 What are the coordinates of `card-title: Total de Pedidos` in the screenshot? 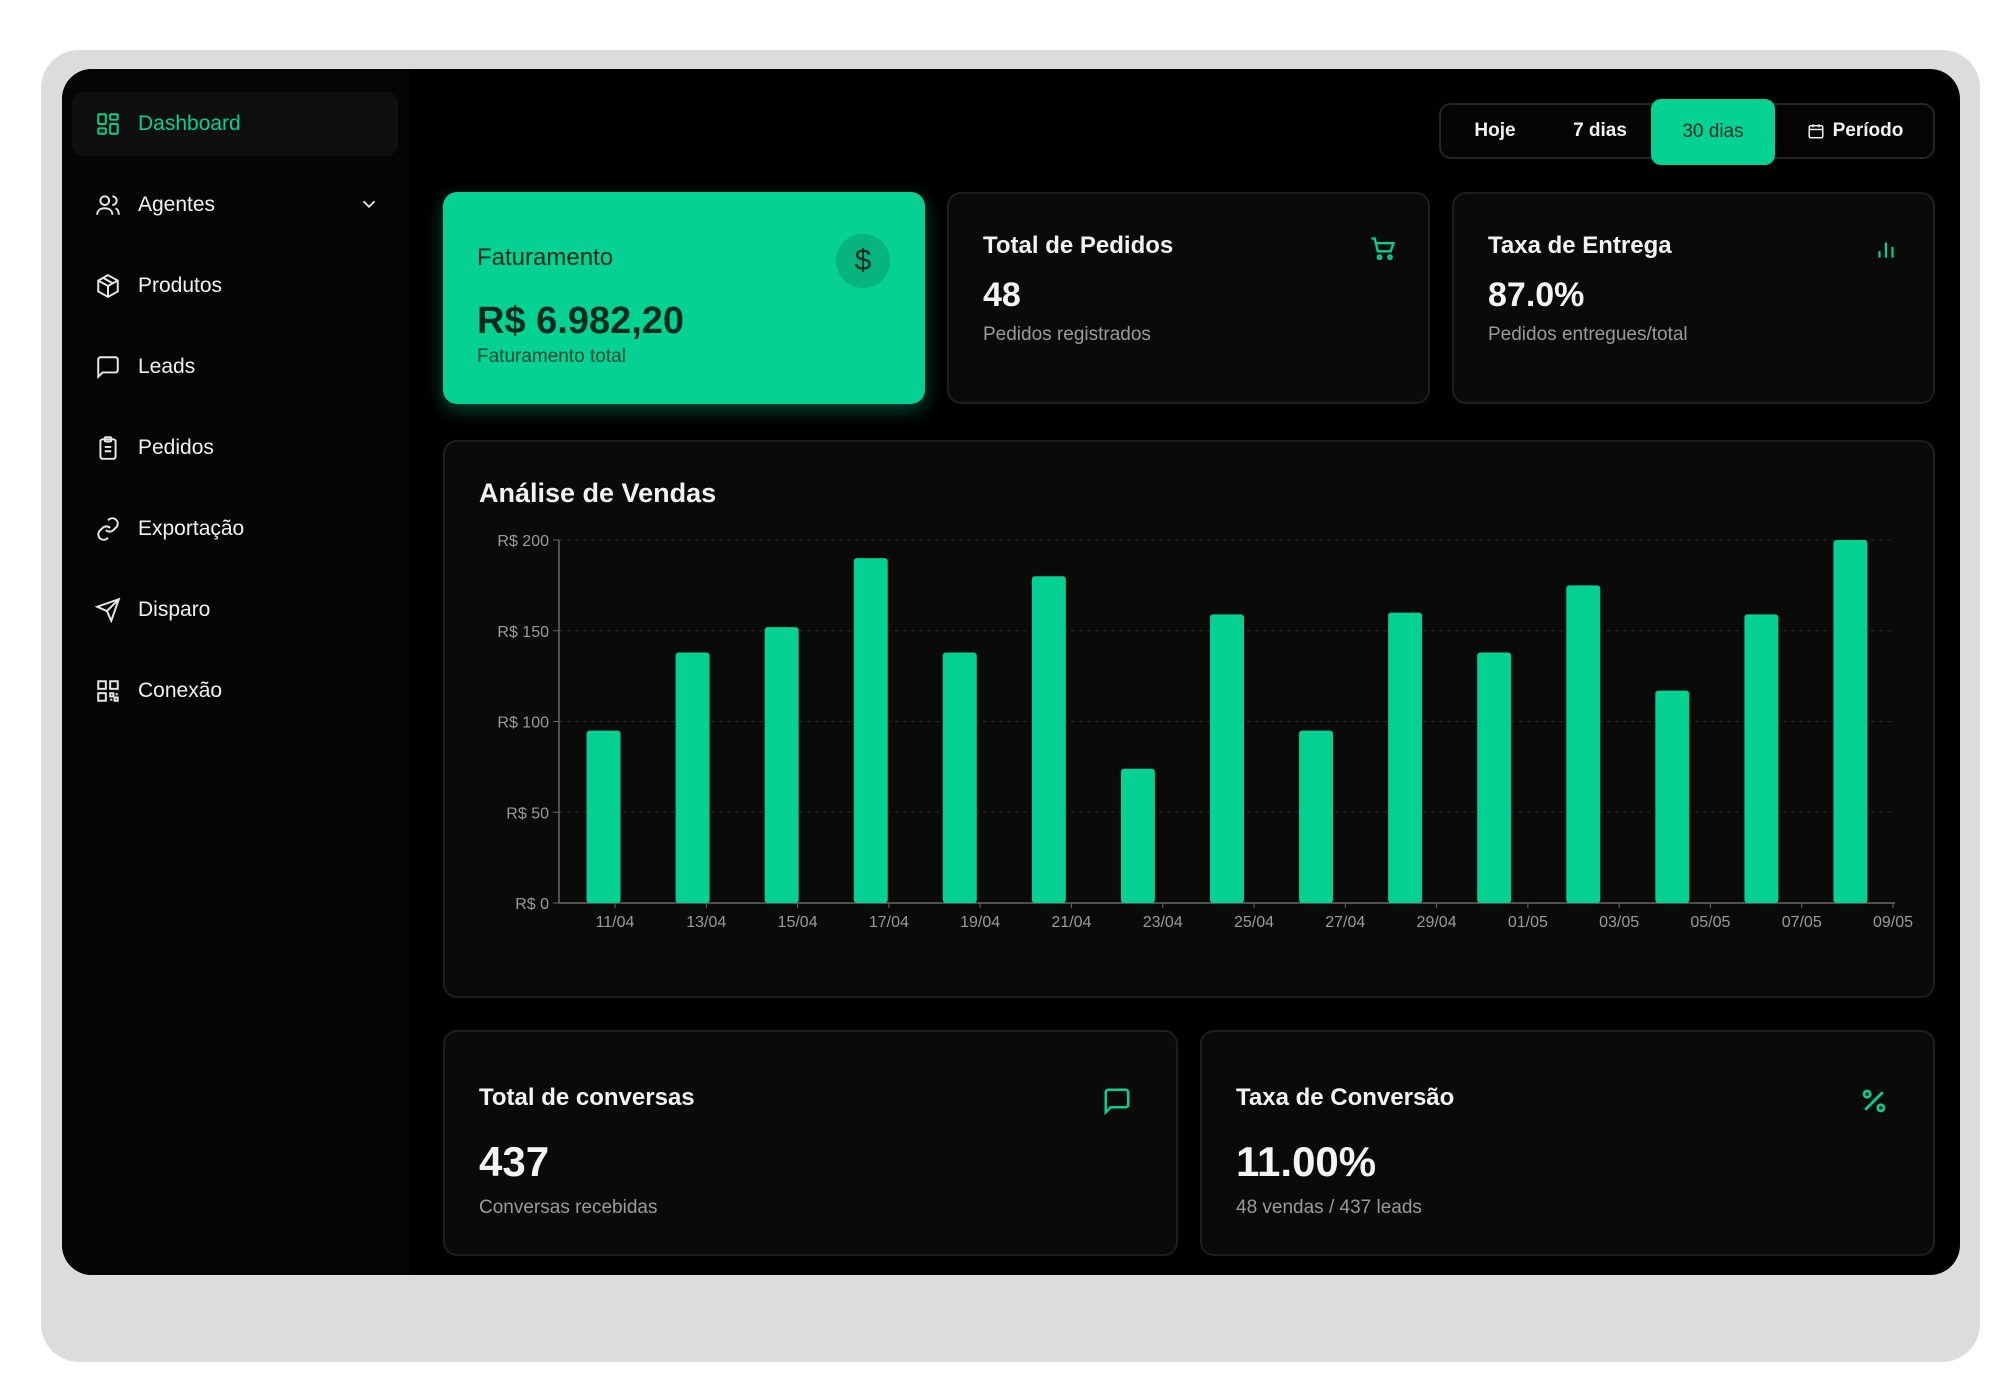 It's located at (1078, 245).